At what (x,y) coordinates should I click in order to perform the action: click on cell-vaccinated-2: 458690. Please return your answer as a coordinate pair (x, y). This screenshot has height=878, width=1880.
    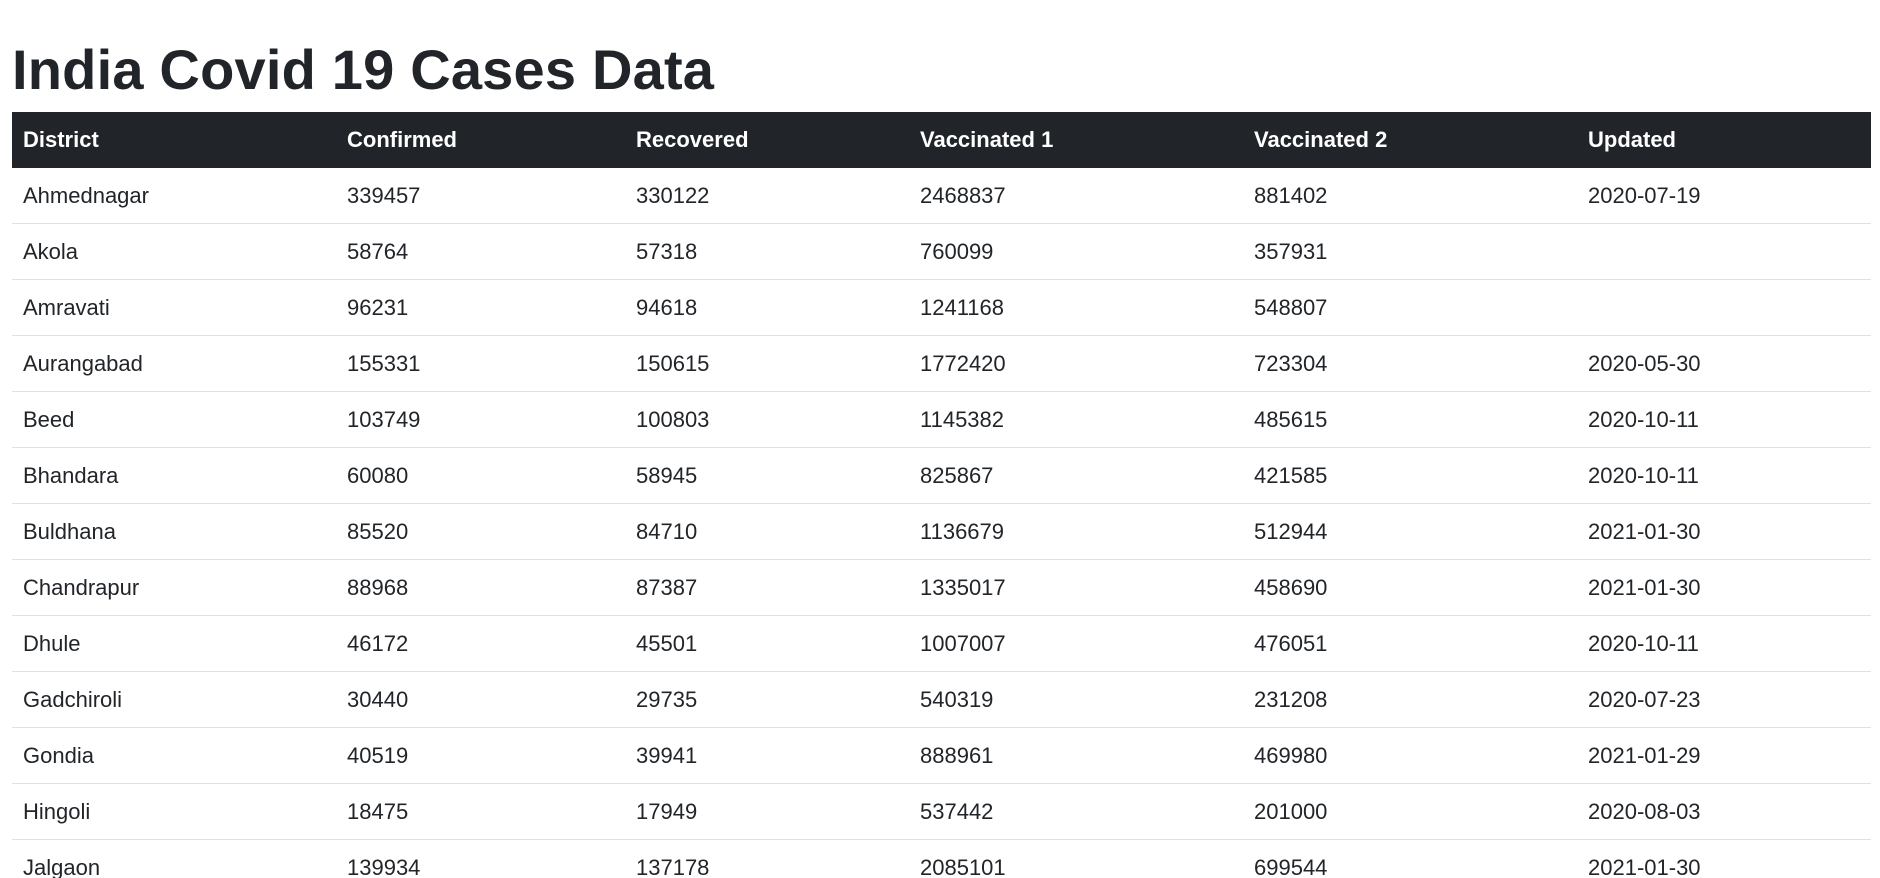
    Looking at the image, I should click on (1410, 587).